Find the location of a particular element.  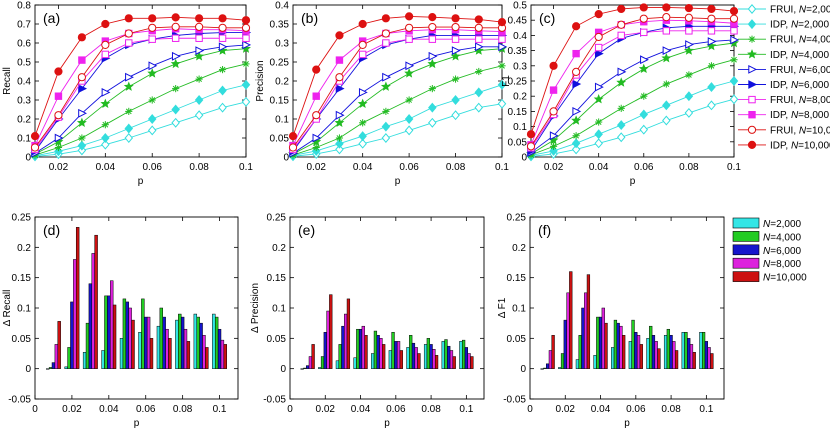

y-tick-label: 0.25 is located at coordinates (22, 218).